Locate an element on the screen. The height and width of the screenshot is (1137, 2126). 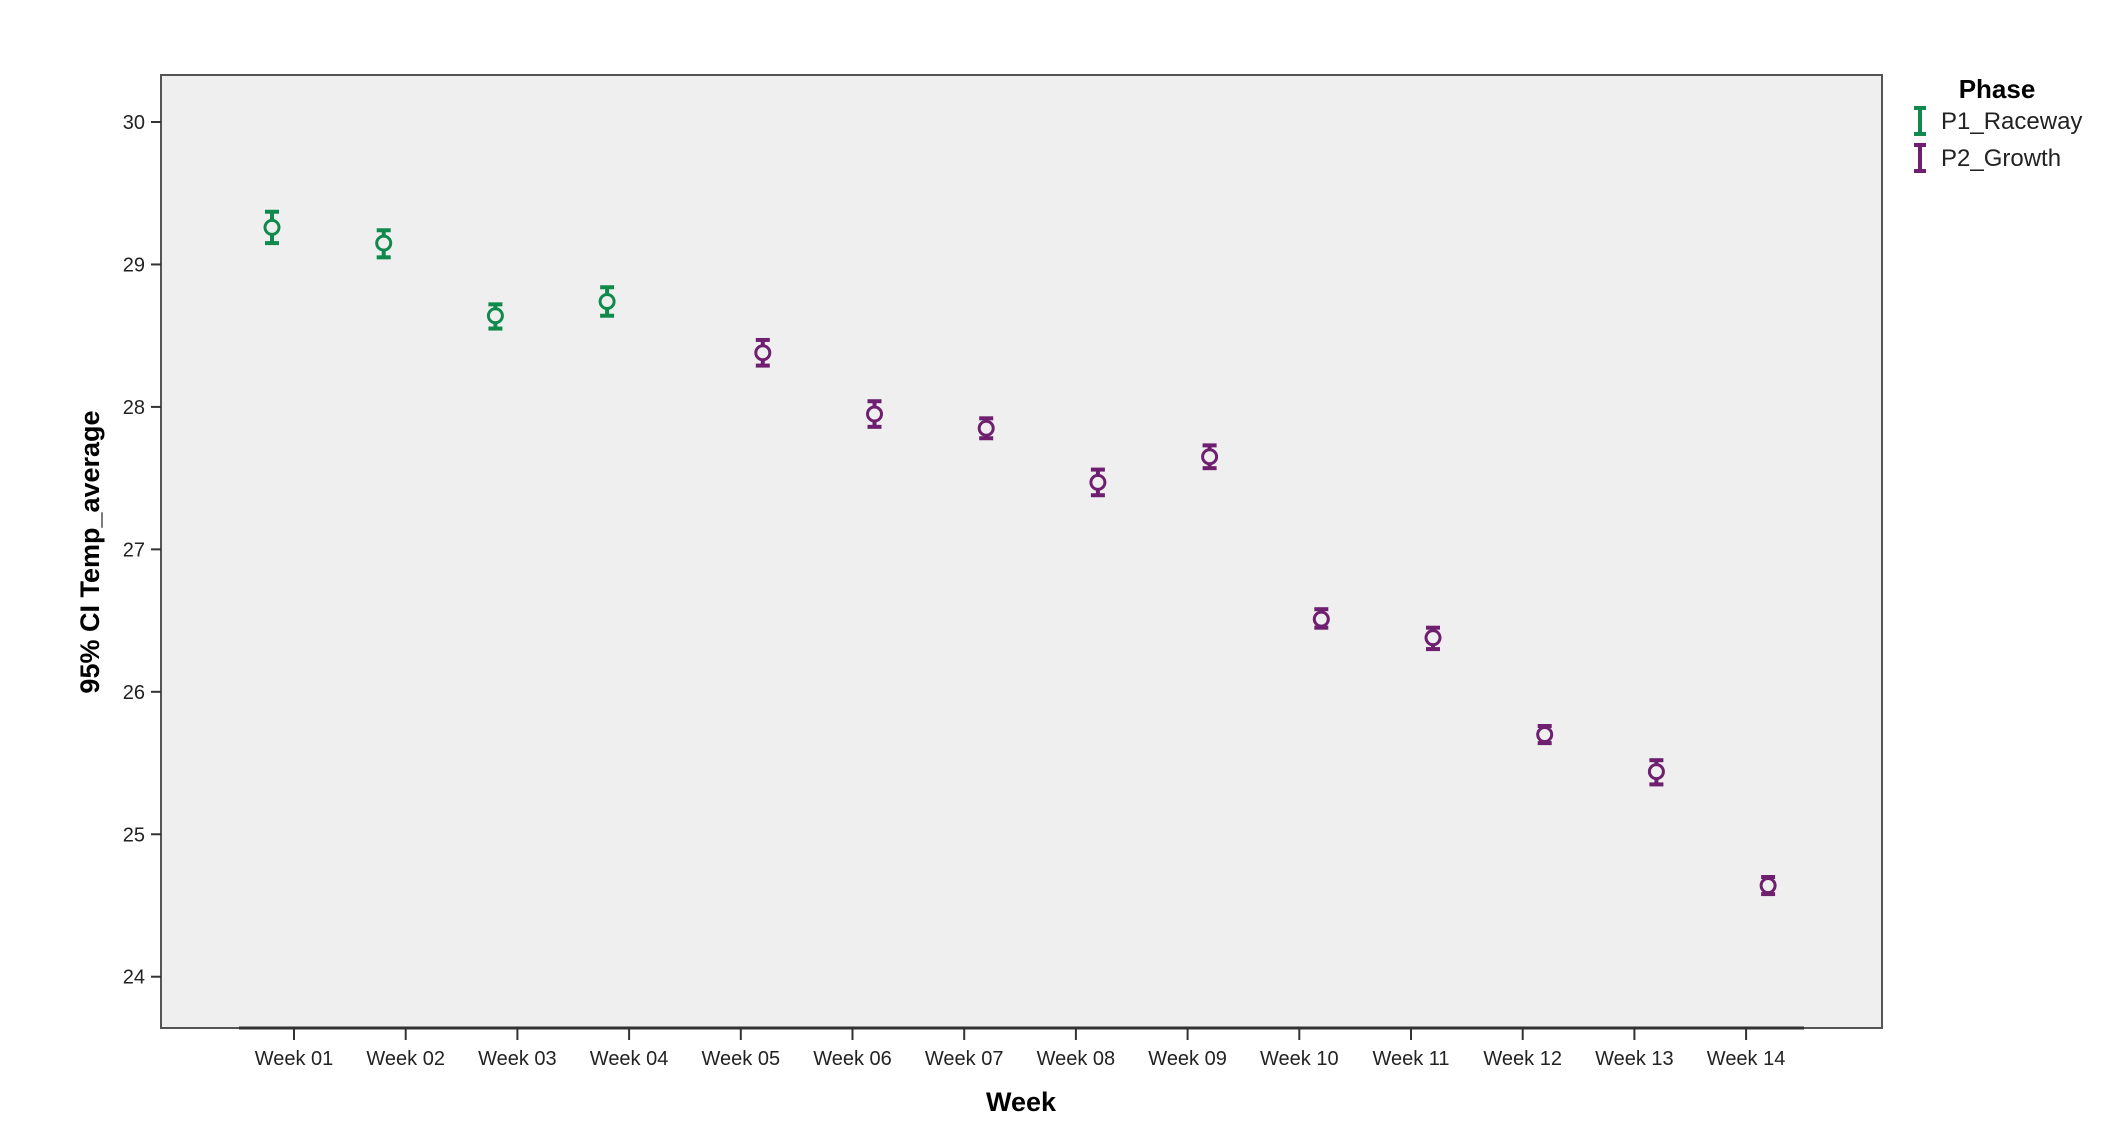
x-tick-label: Week 09 is located at coordinates (1187, 1059).